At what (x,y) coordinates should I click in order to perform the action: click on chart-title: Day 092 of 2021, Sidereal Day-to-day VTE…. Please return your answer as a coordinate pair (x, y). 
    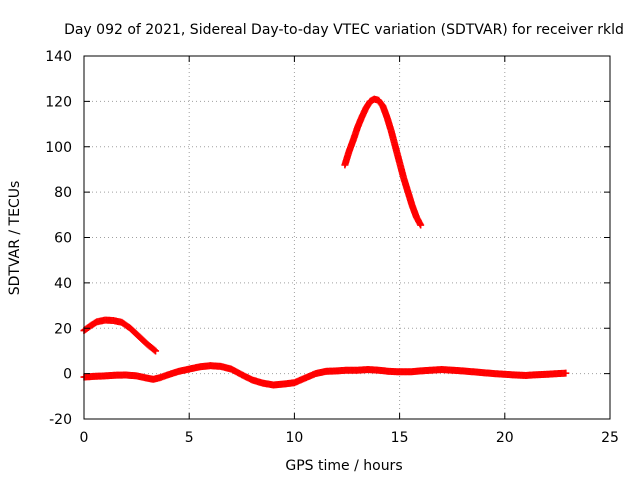
    Looking at the image, I should click on (344, 30).